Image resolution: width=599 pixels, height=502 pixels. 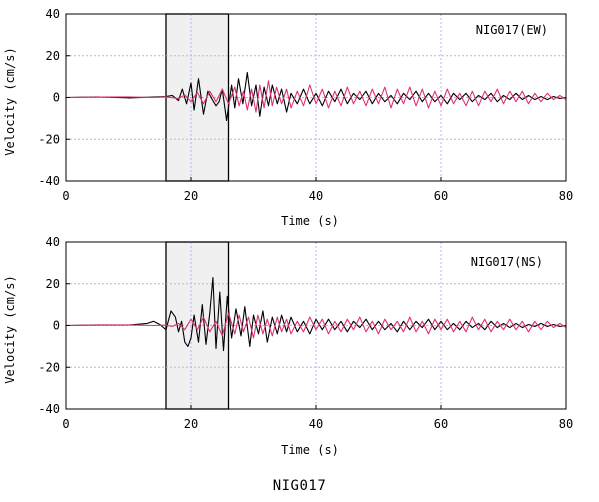 What do you see at coordinates (507, 262) in the screenshot?
I see `panel-label: NIG017(NS)` at bounding box center [507, 262].